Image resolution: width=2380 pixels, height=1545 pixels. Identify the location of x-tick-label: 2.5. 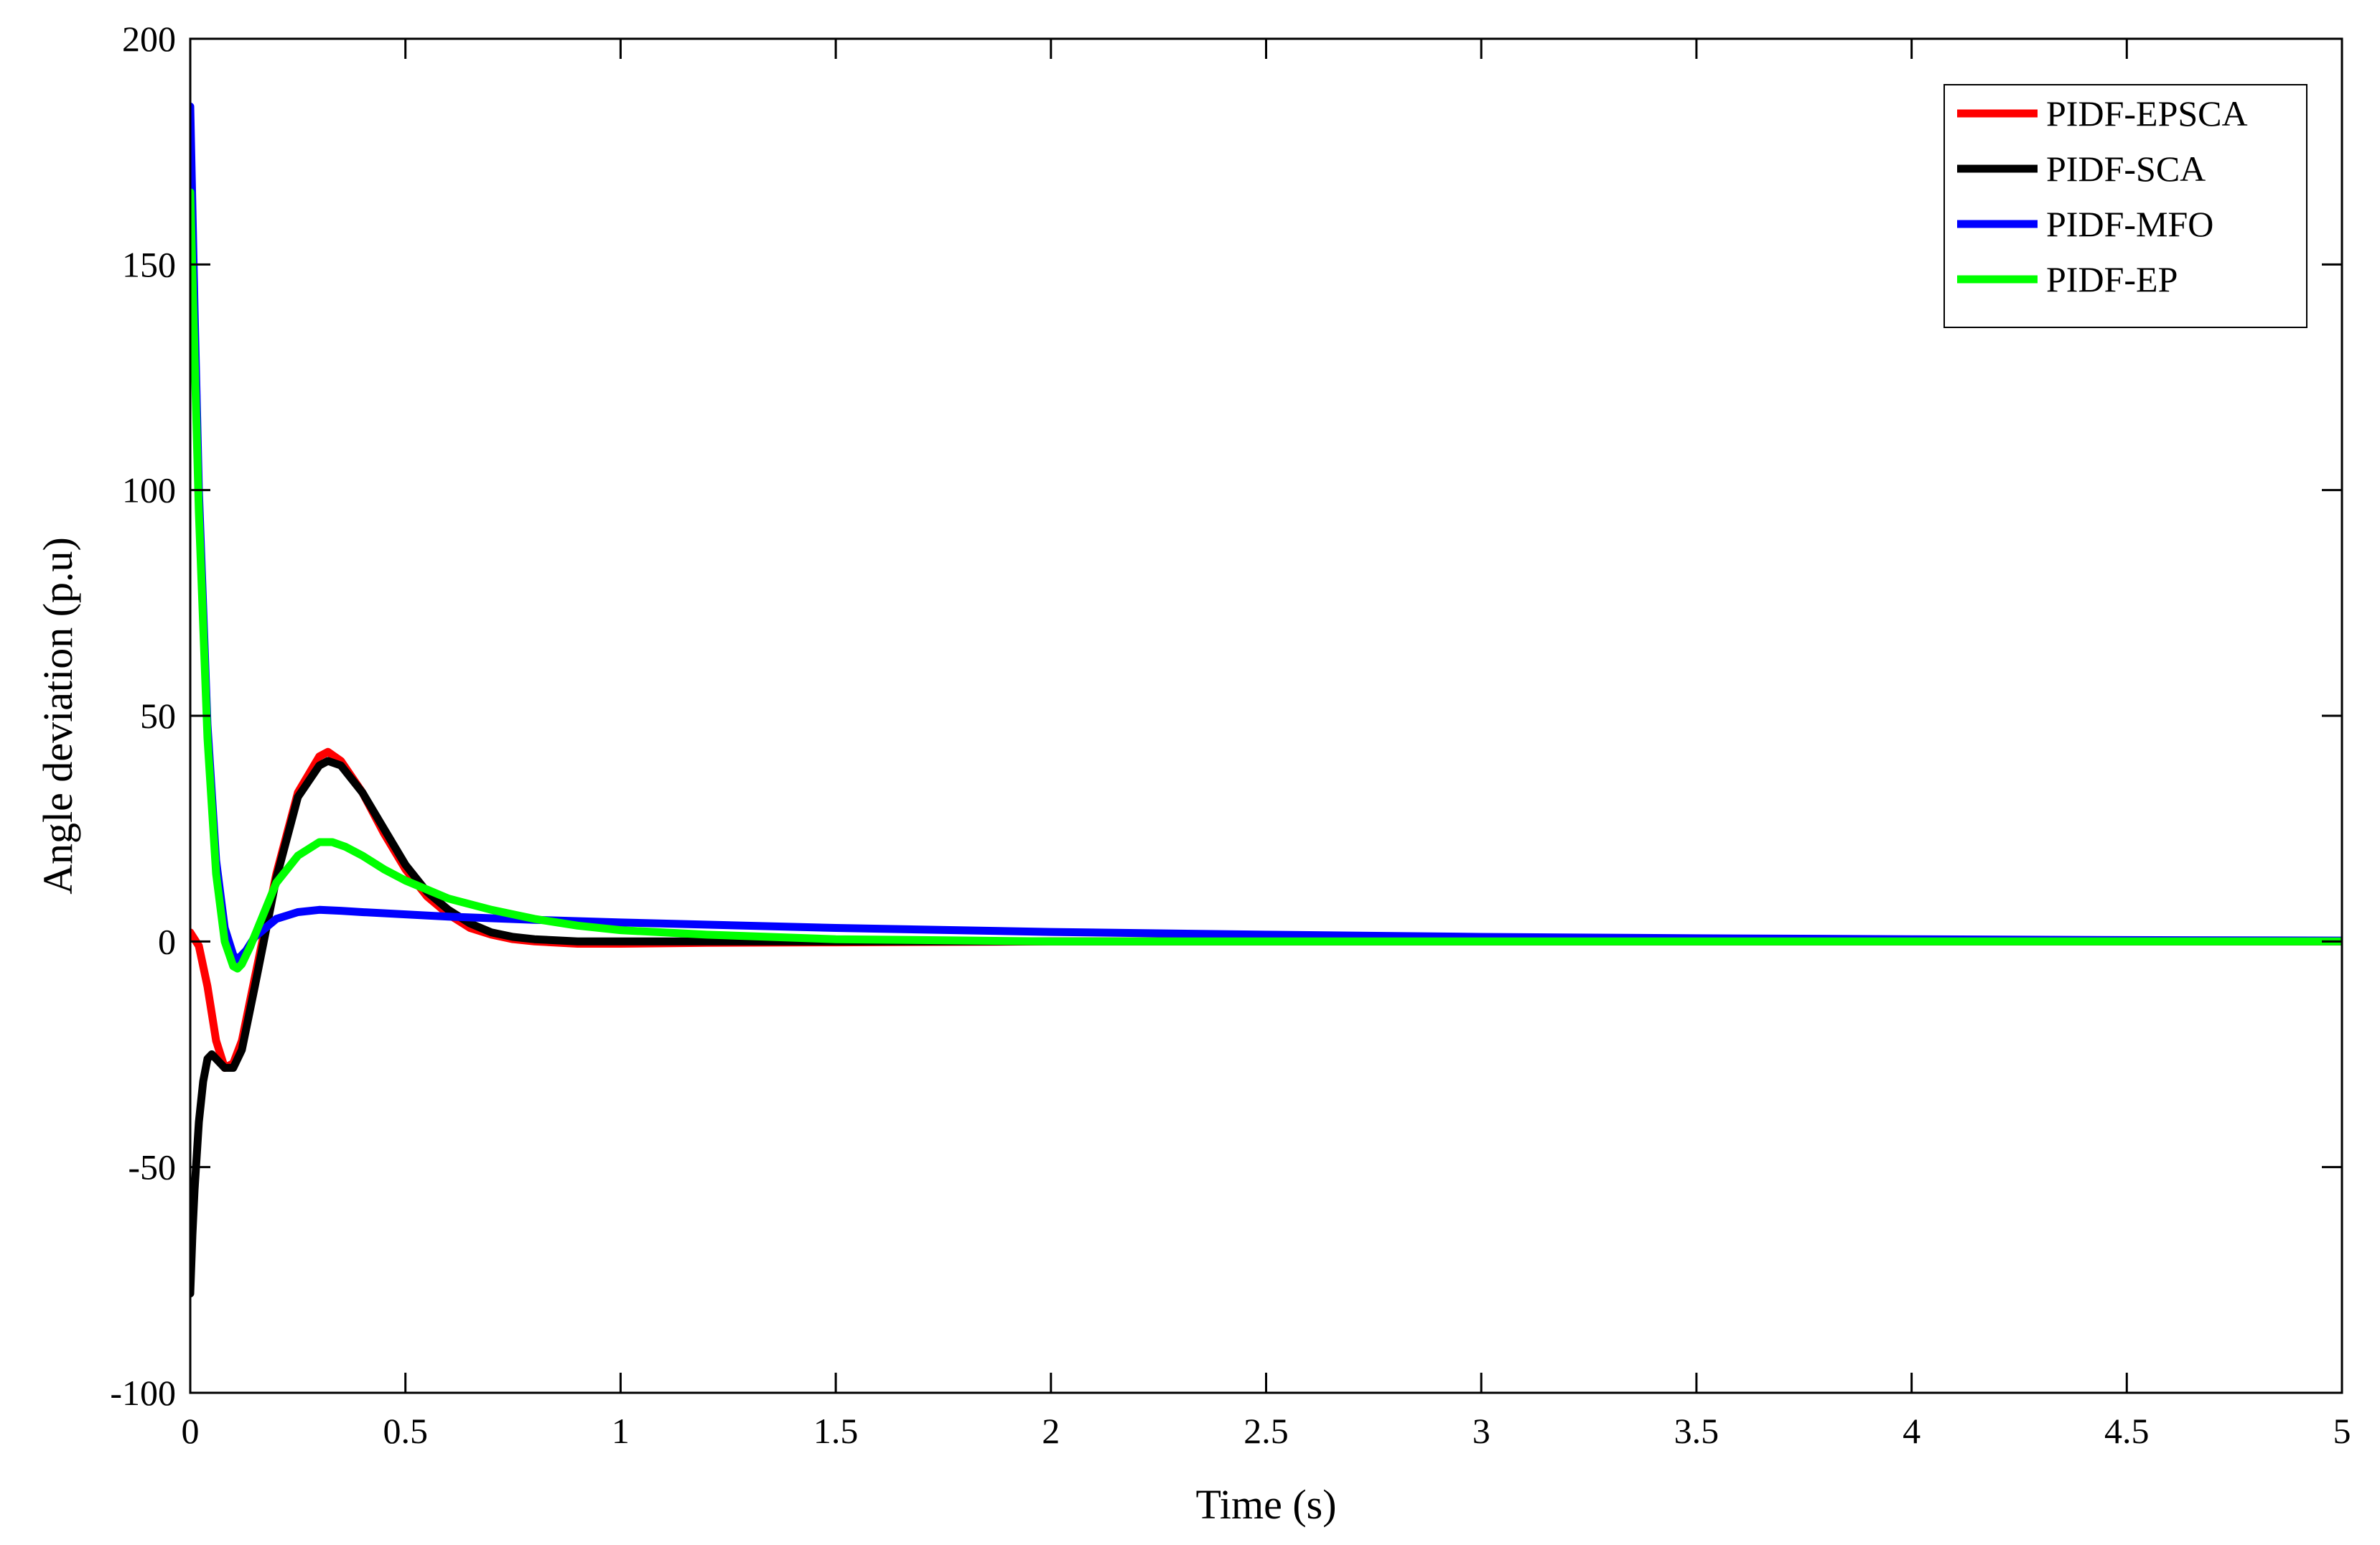
(1266, 1431).